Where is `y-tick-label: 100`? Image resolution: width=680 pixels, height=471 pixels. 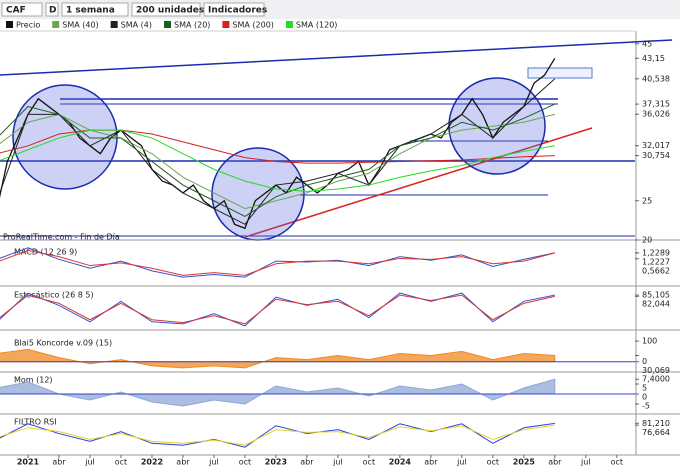
y-tick-label: 100 is located at coordinates (649, 341).